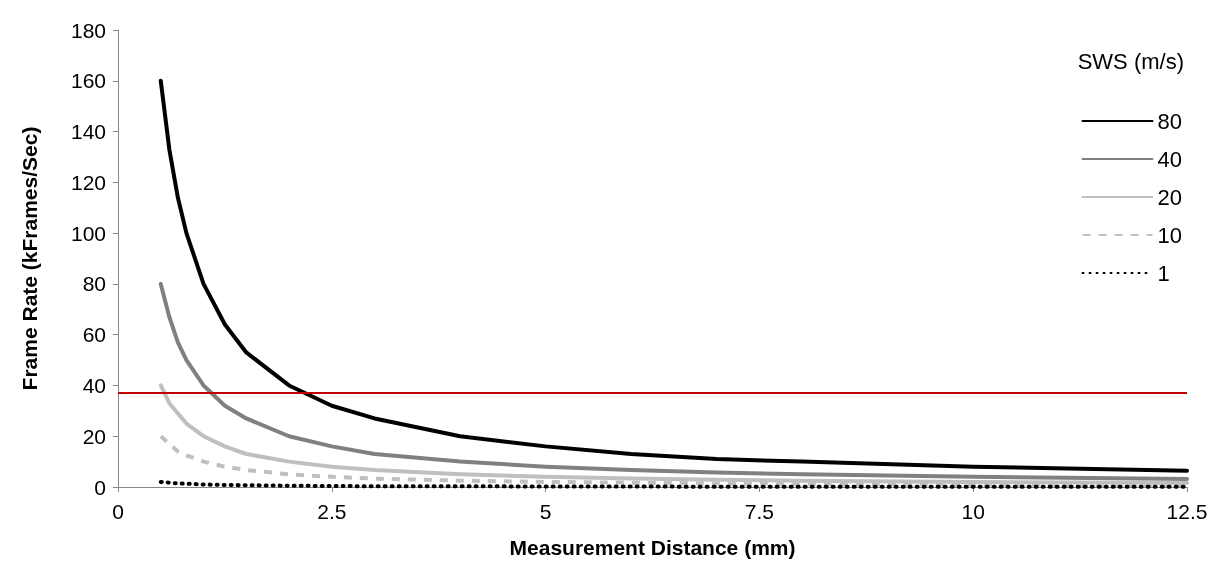 The height and width of the screenshot is (571, 1217). Describe the element at coordinates (1131, 61) in the screenshot. I see `legend-title: SWS (m/s)` at that location.